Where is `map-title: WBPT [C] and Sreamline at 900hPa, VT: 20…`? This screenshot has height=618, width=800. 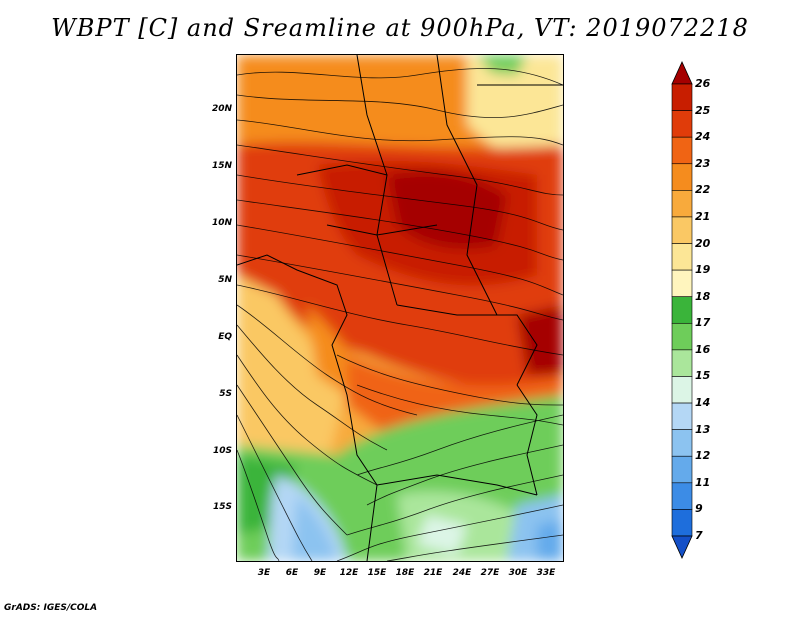 map-title: WBPT [C] and Sreamline at 900hPa, VT: 20… is located at coordinates (400, 28).